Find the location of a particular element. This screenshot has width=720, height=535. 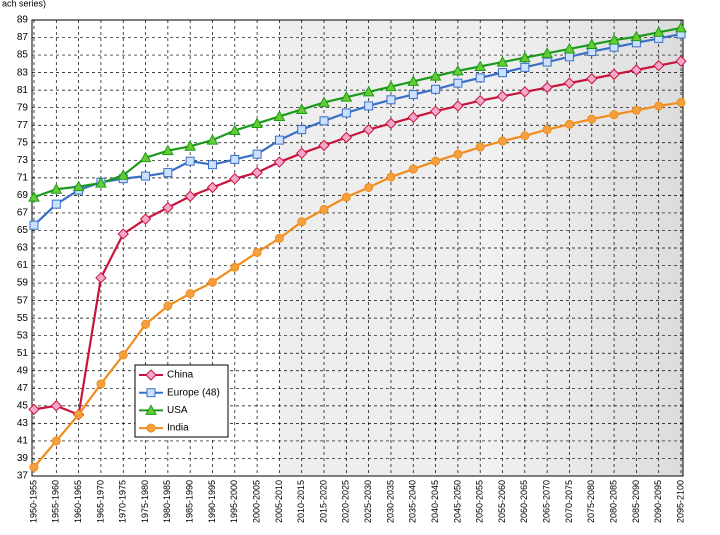

y-tick-label: 37 is located at coordinates (23, 476).